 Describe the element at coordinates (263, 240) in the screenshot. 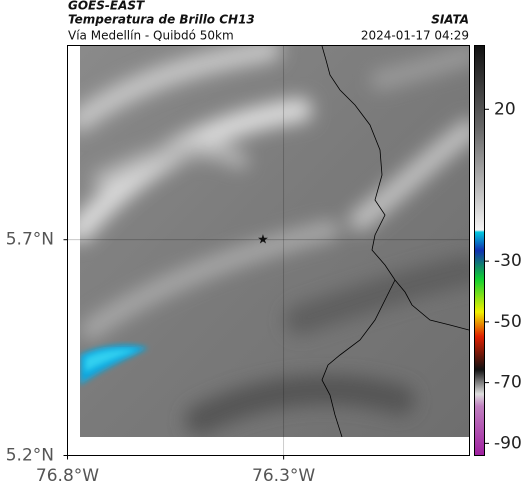

I see `location-marker: ★` at that location.